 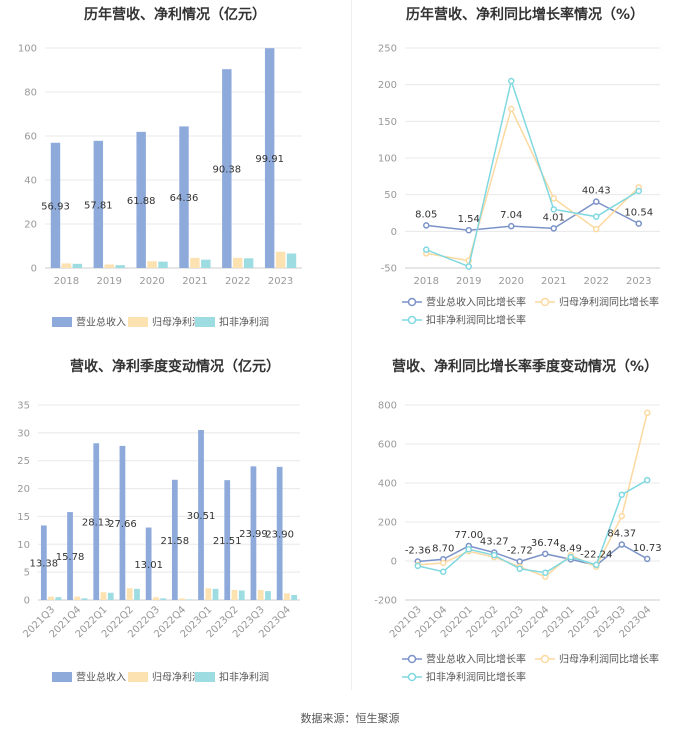 I want to click on data-label: 64.36, so click(x=184, y=198).